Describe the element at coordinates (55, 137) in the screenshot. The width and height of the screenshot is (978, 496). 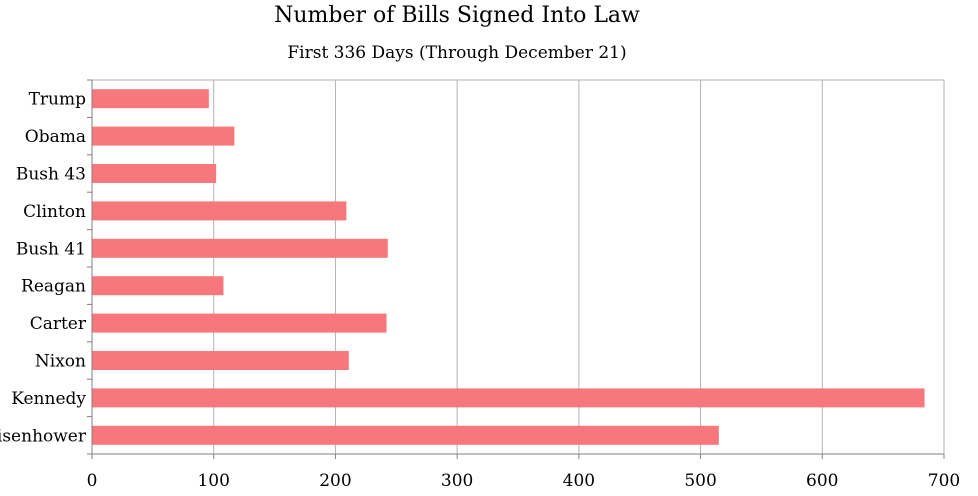
I see `category-label: Obama` at that location.